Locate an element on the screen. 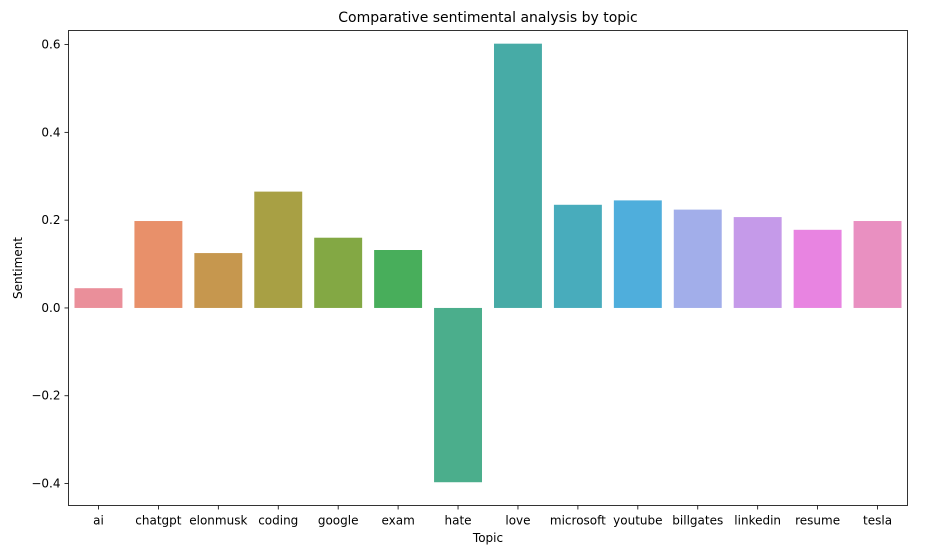 This screenshot has width=938, height=550. y-tick-label: 0.6 is located at coordinates (50, 45).